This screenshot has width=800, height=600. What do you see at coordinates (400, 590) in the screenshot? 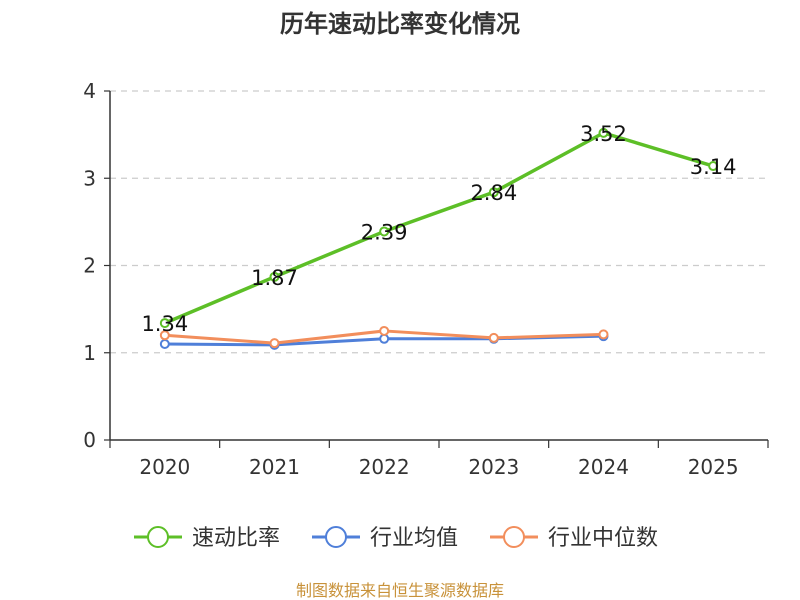
I see `source-note: 制图数据来自恒生聚源数据库` at bounding box center [400, 590].